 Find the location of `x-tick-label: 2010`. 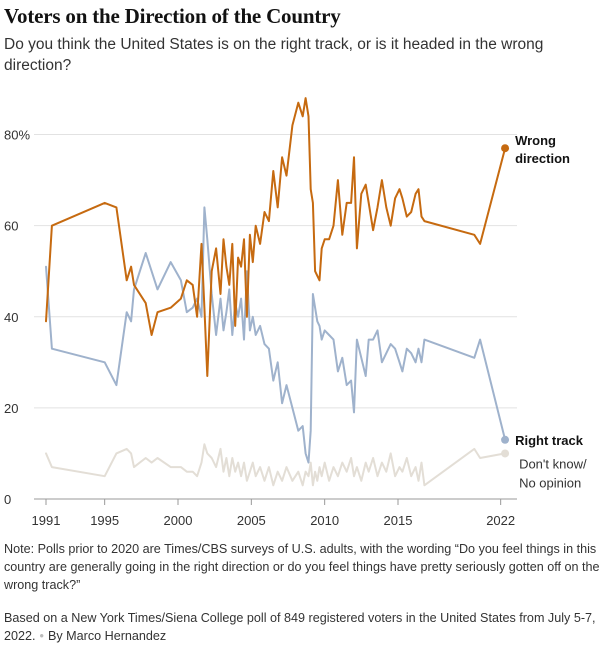

x-tick-label: 2010 is located at coordinates (324, 520).